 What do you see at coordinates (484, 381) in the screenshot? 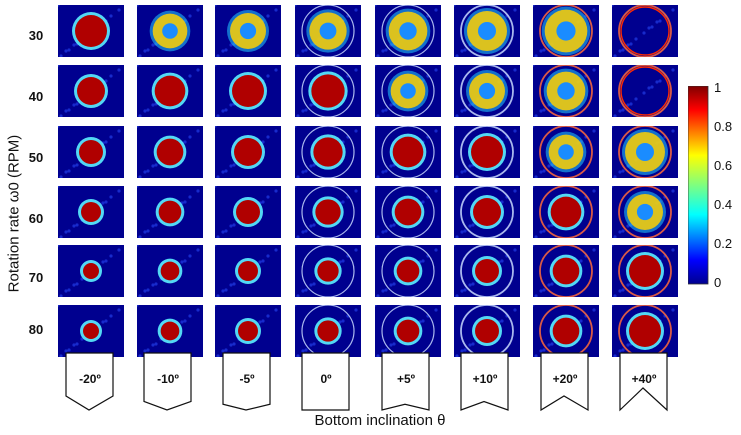
I see `inclination-box-icon` at bounding box center [484, 381].